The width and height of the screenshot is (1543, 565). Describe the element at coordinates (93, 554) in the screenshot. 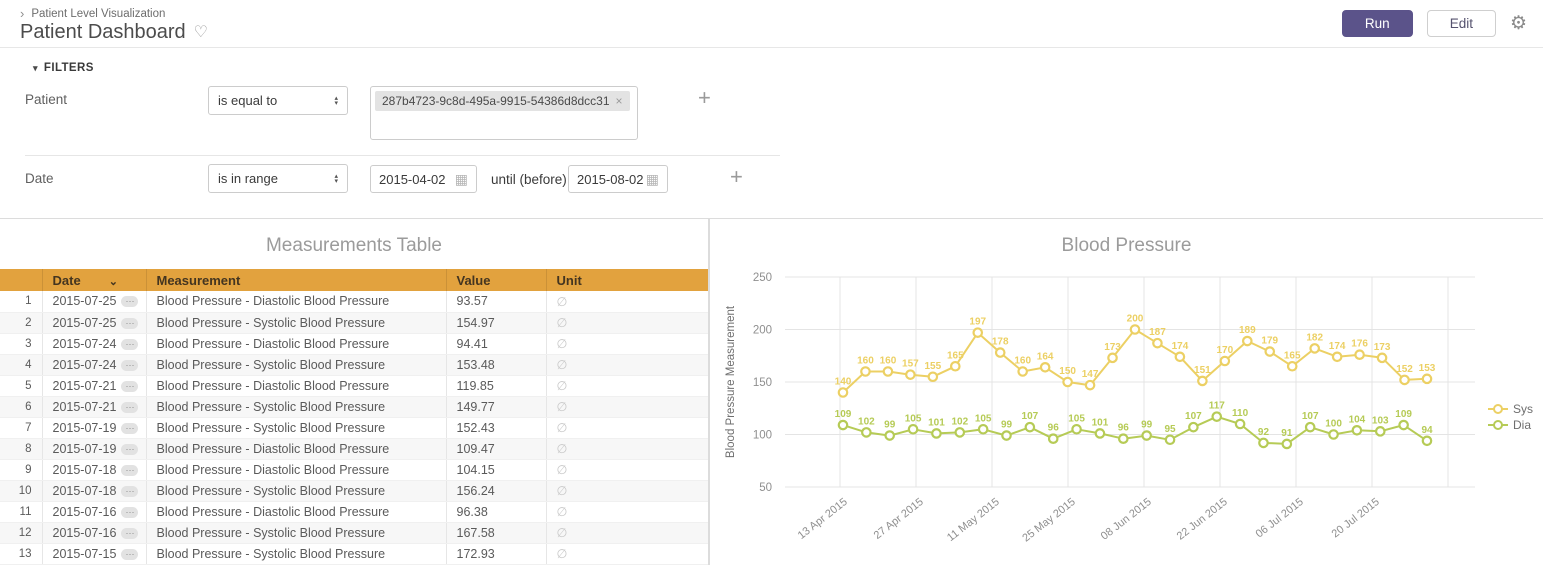

I see `date-cell: 2015-07-15 ⋯` at that location.